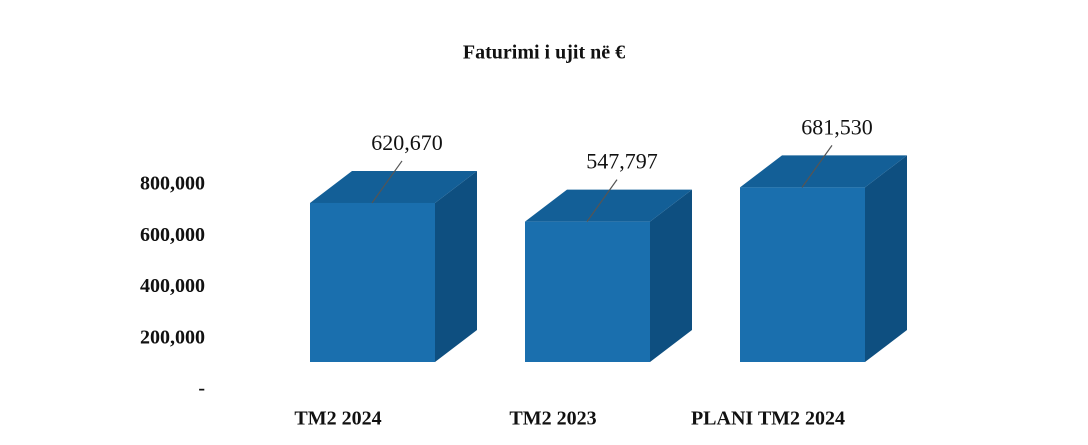  I want to click on x-tick-label: TM2 2024, so click(337, 419).